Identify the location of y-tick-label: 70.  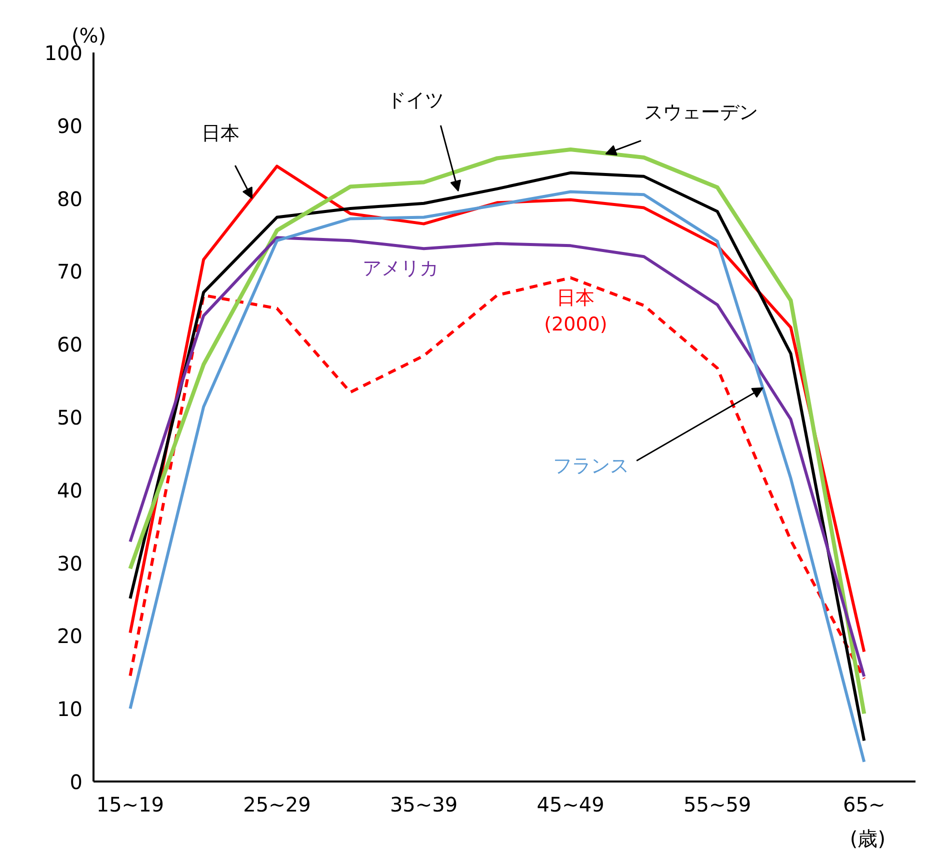
(70, 272).